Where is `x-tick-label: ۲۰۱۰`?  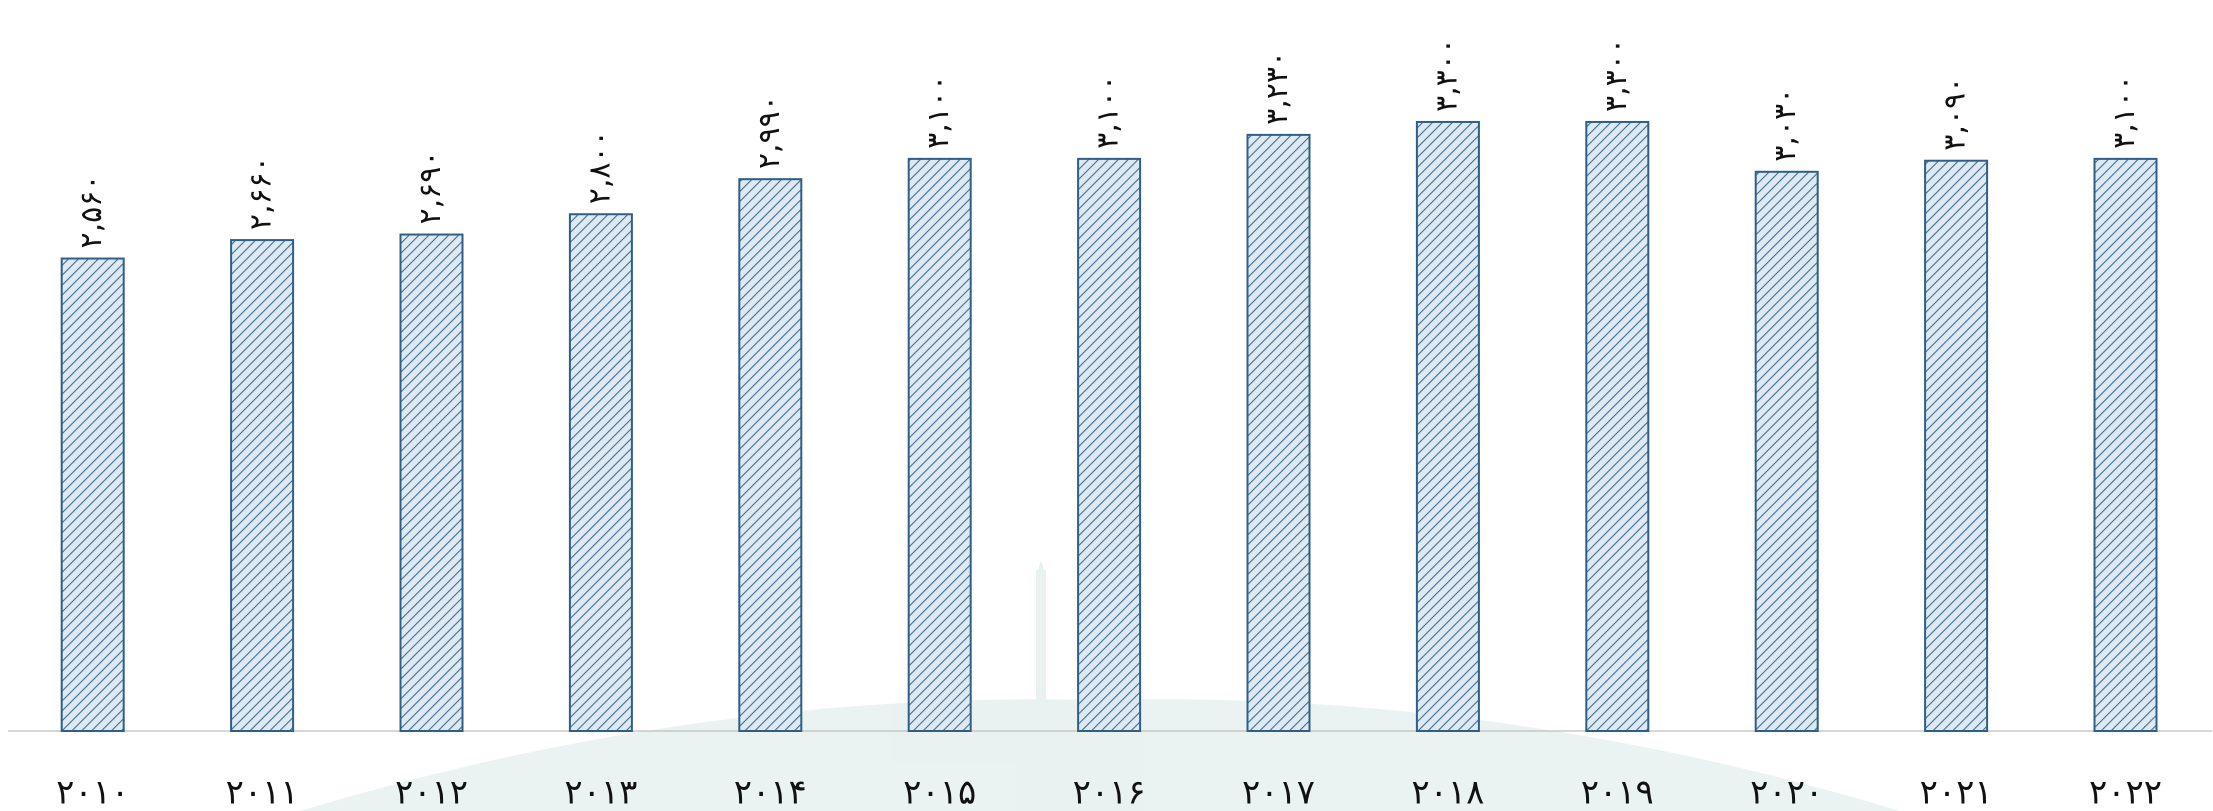 x-tick-label: ۲۰۱۰ is located at coordinates (92, 792).